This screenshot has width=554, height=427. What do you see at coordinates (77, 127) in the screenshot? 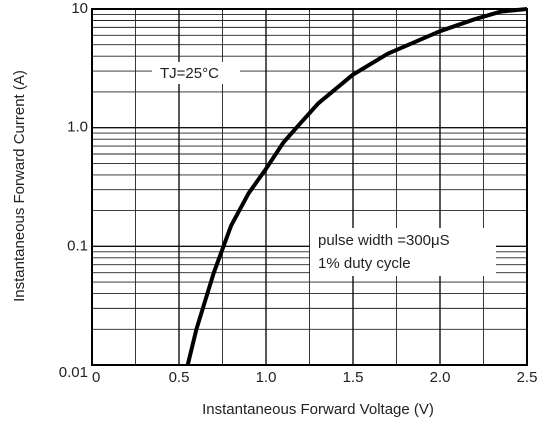
I see `y-tick-label: 1.0` at bounding box center [77, 127].